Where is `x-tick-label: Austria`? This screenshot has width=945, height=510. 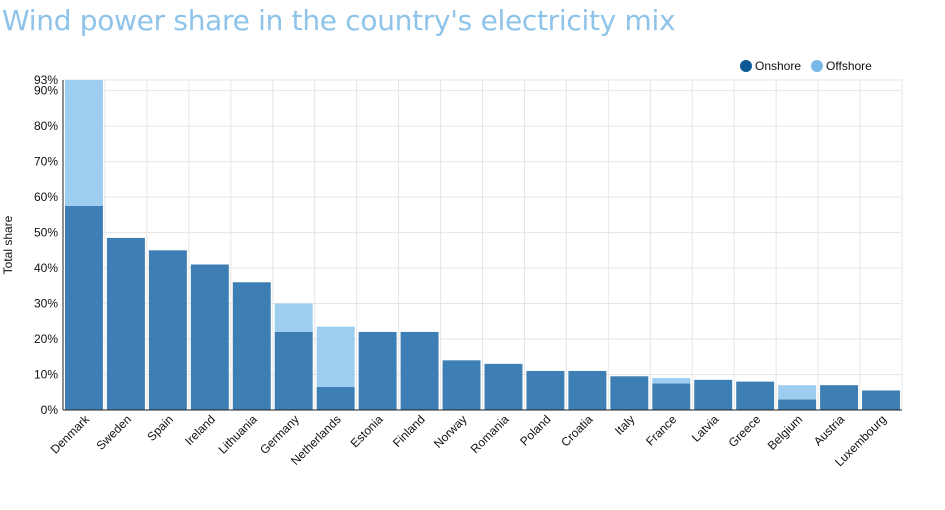 x-tick-label: Austria is located at coordinates (829, 430).